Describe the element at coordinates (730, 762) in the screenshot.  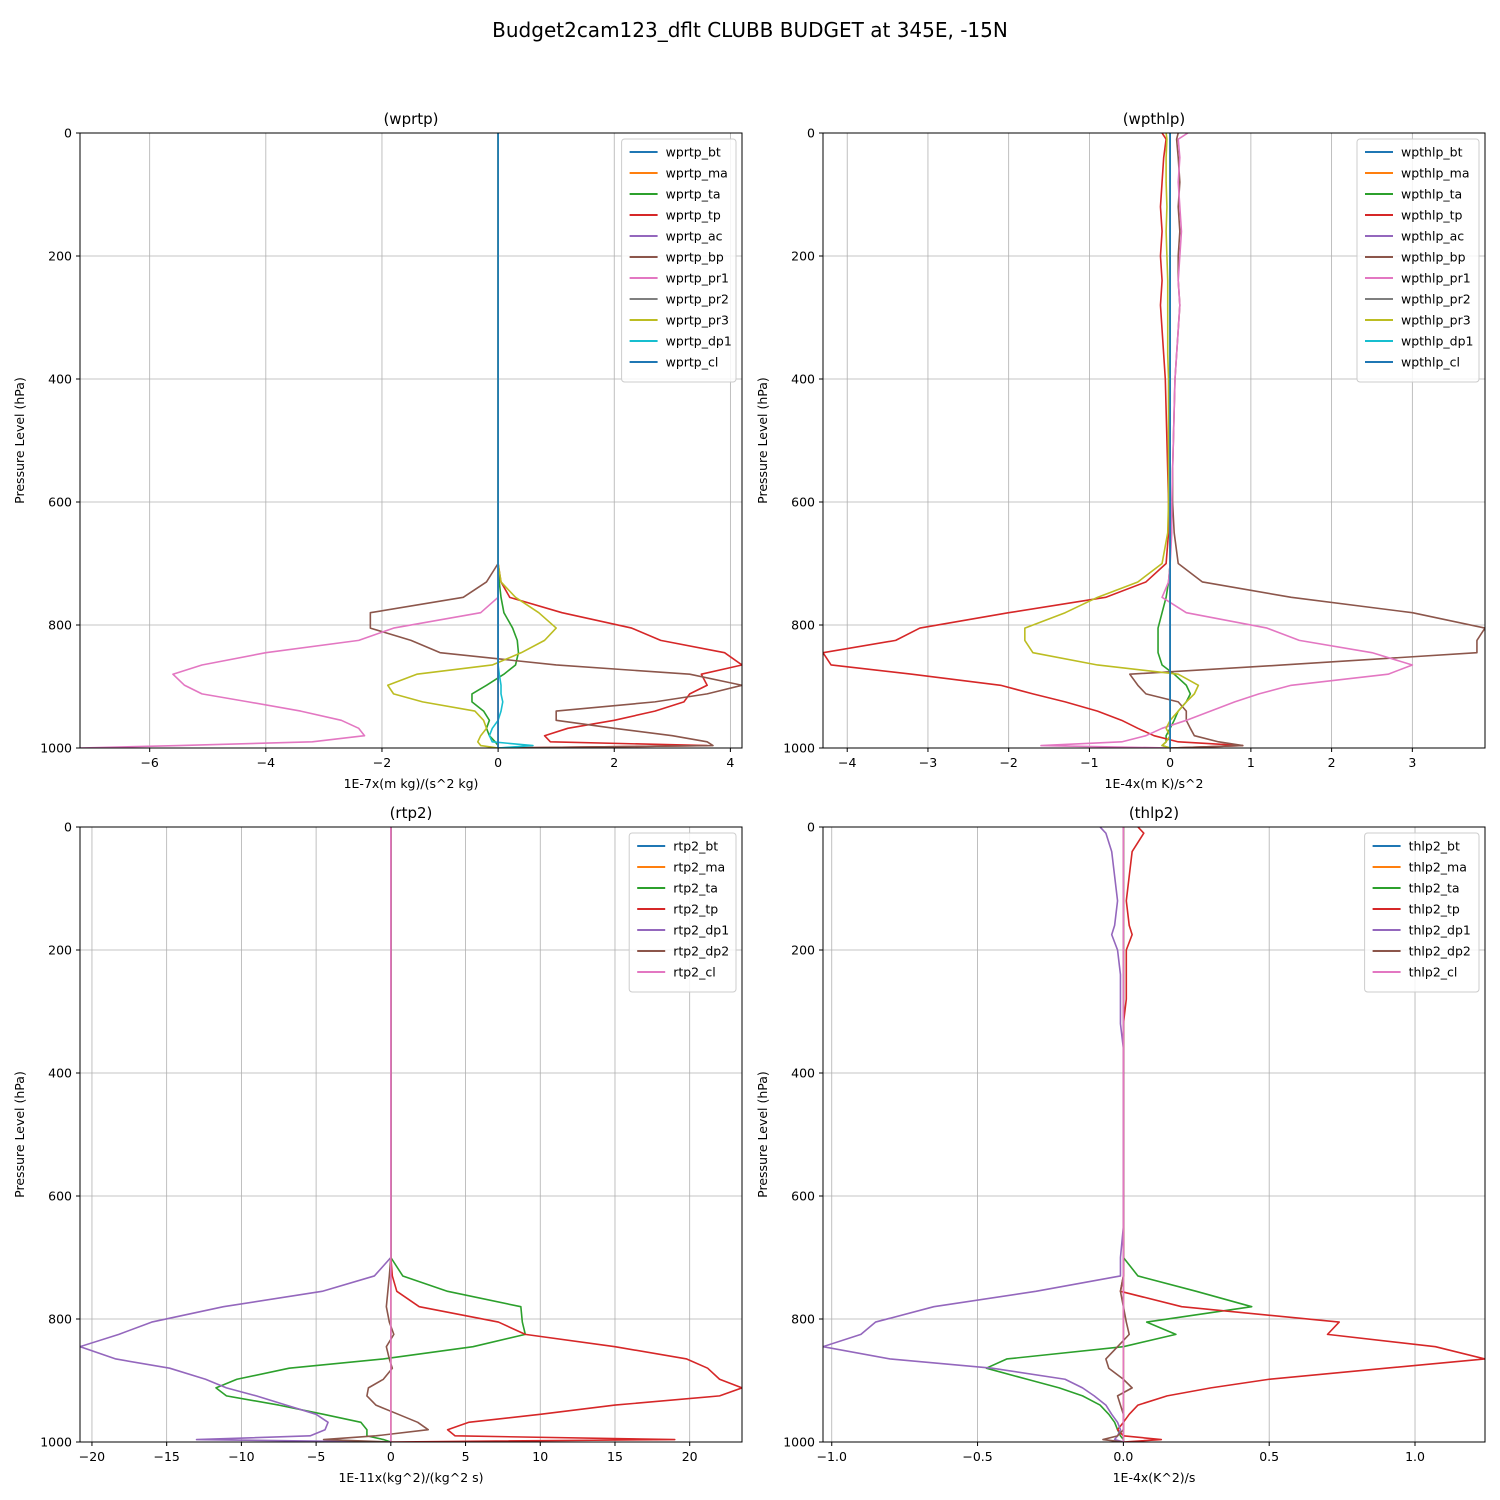
I see `wprtp-x-tick-label: 4` at that location.